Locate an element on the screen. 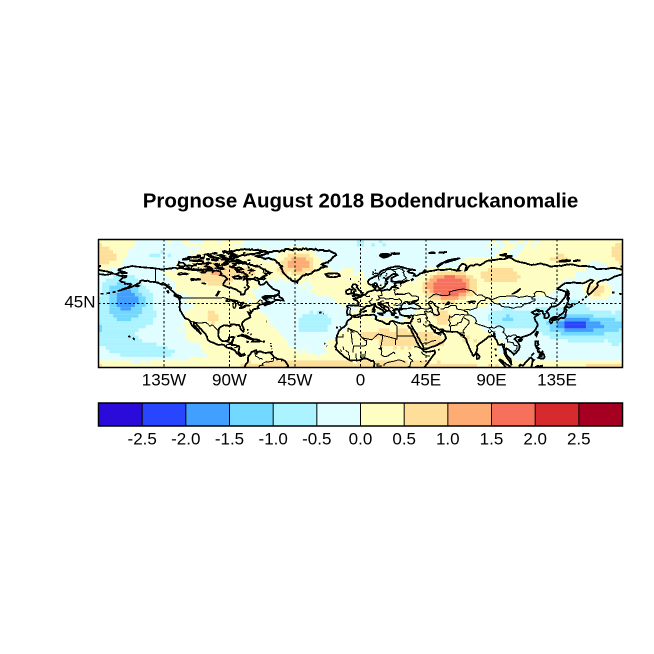 The image size is (654, 654). svg-text: -2.5 is located at coordinates (142, 439).